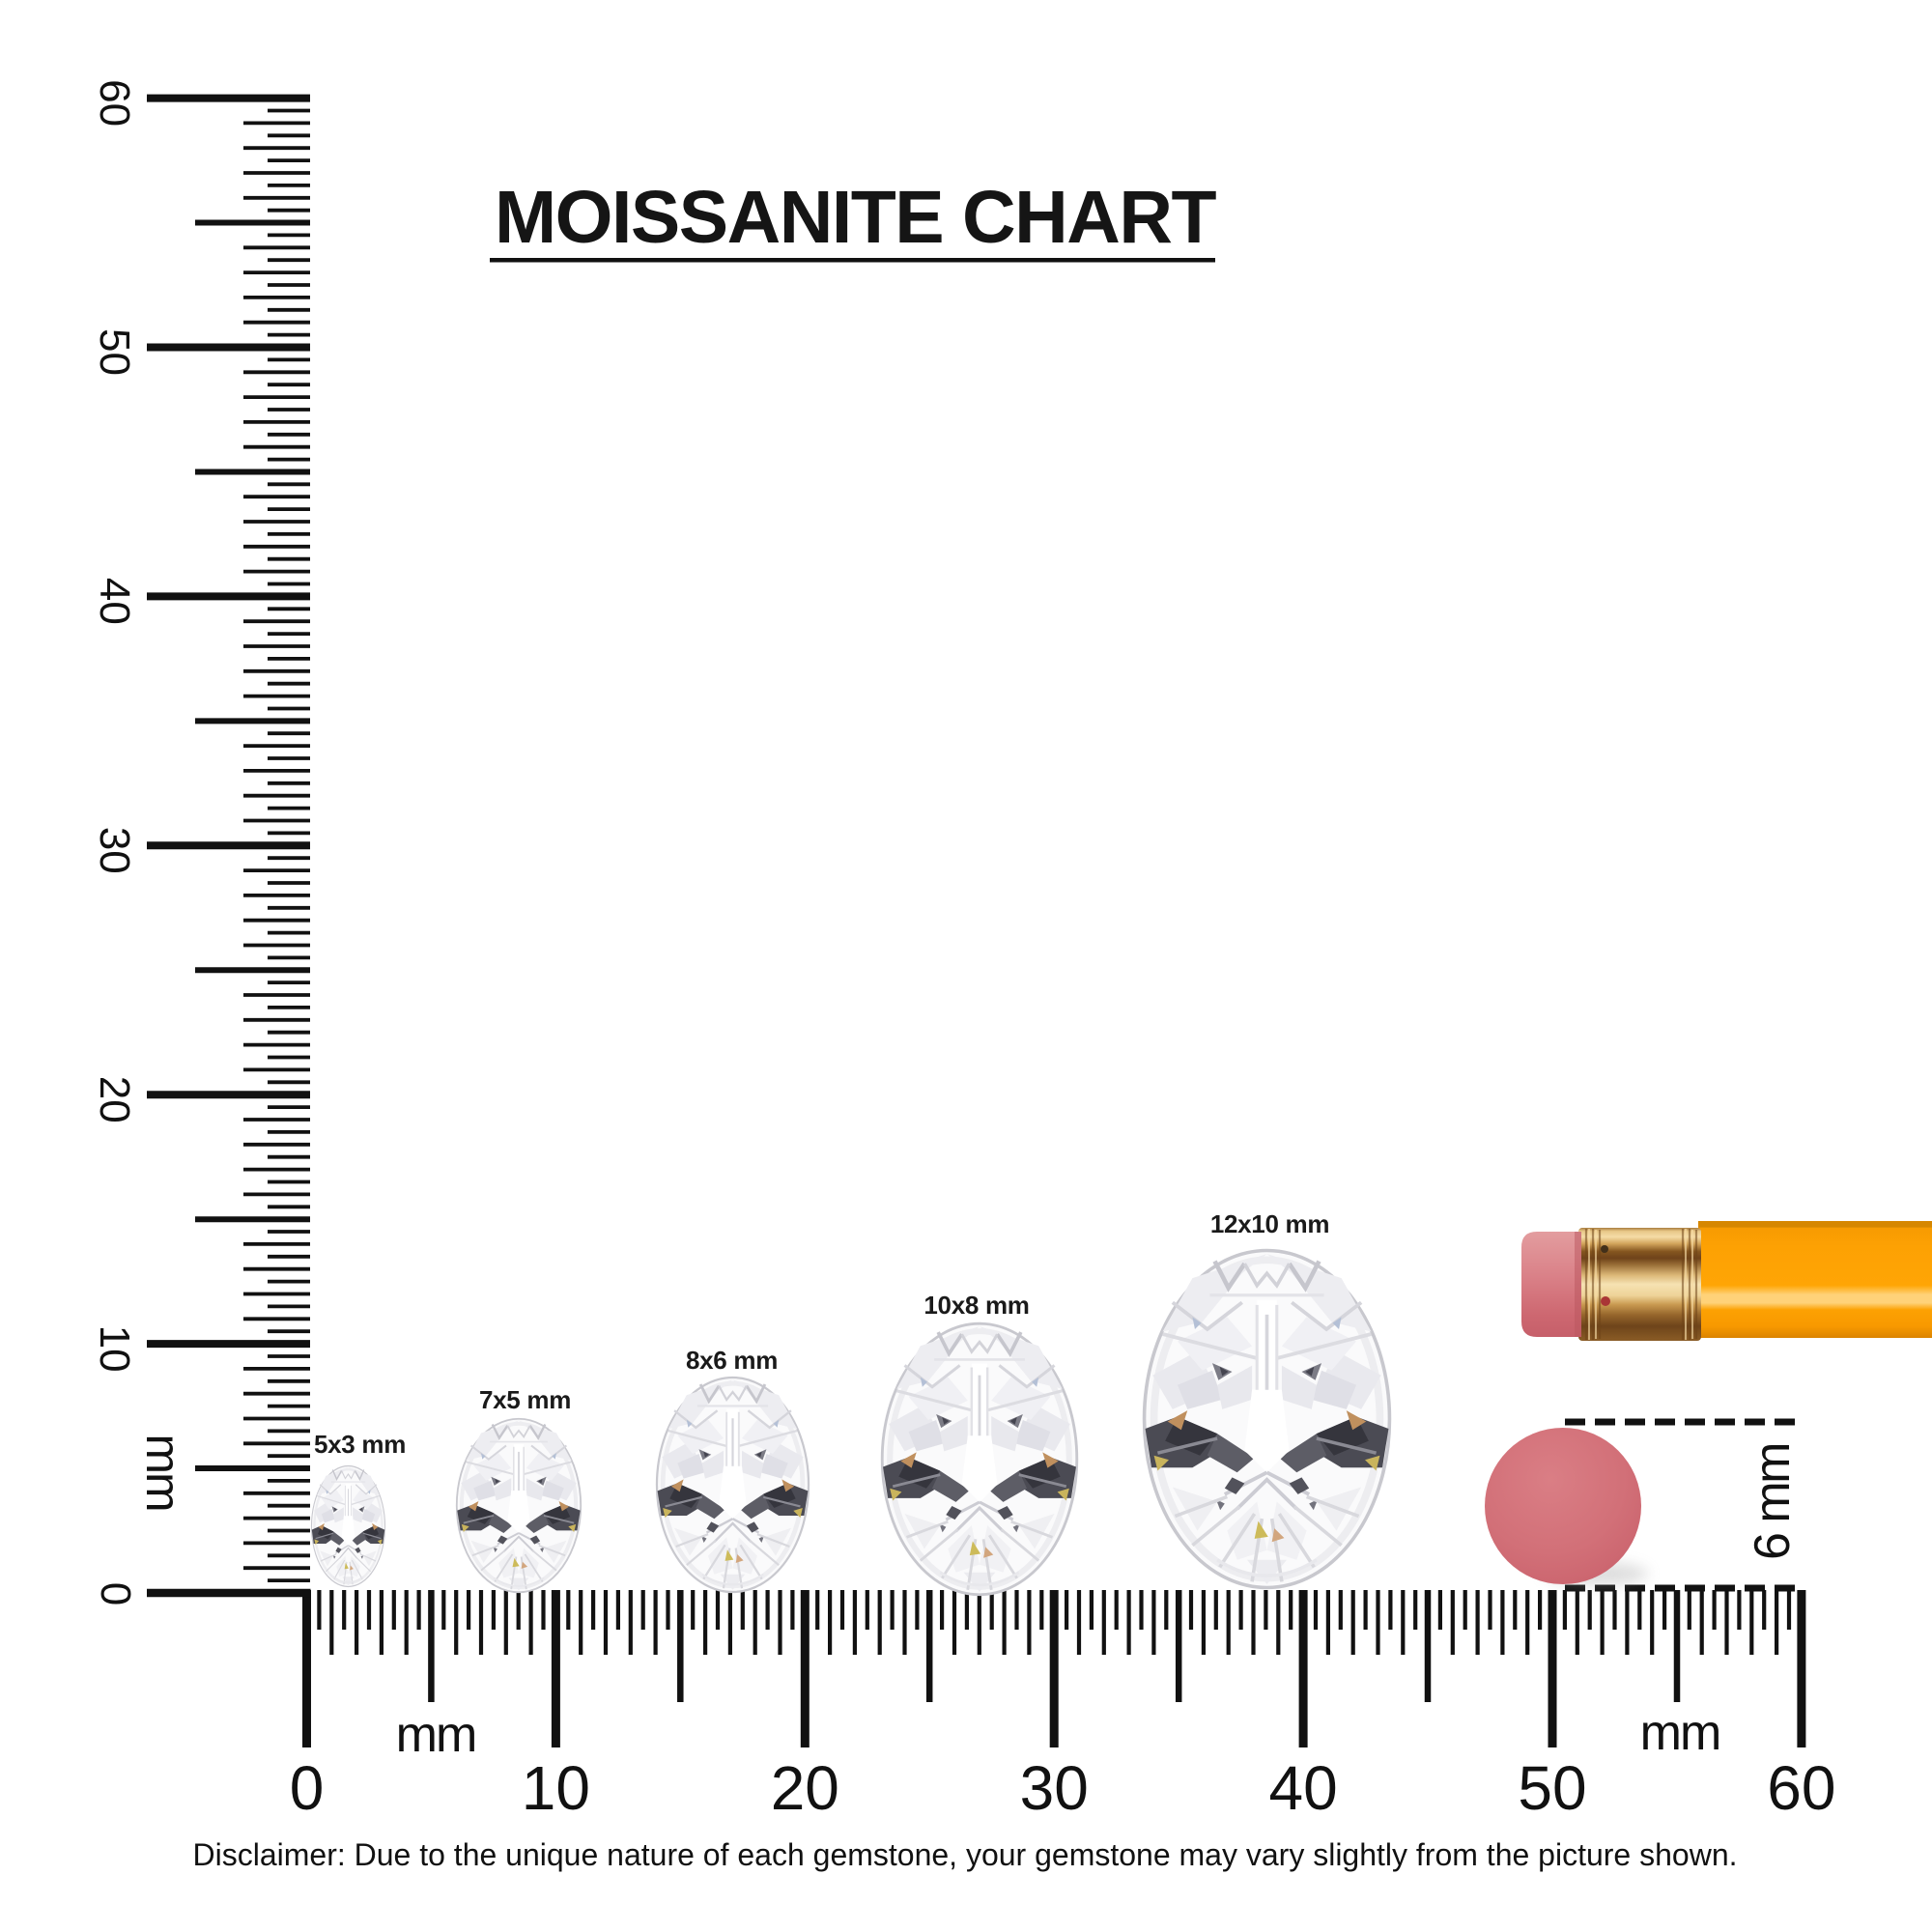  What do you see at coordinates (1773, 1502) in the screenshot?
I see `svg-text: 6 mm` at bounding box center [1773, 1502].